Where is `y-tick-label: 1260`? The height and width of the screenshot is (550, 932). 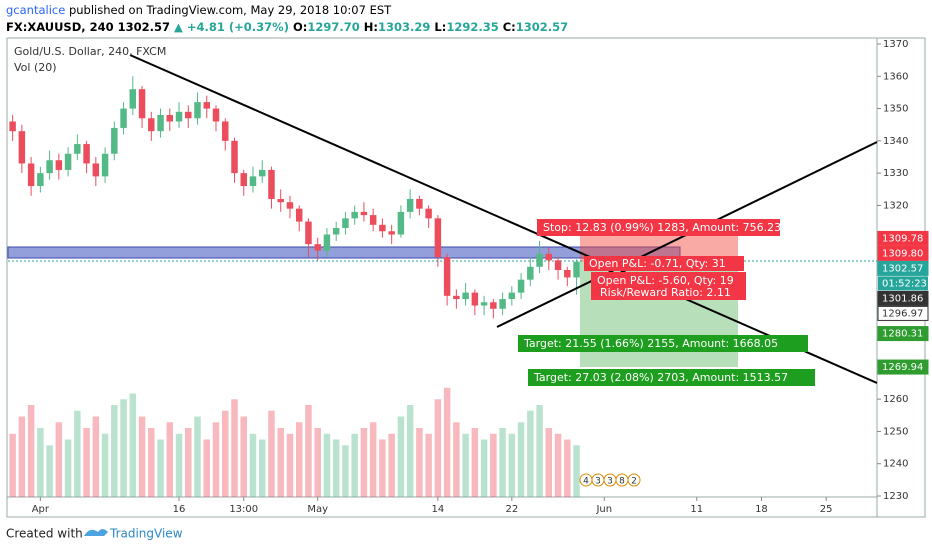
y-tick-label: 1260 is located at coordinates (895, 399).